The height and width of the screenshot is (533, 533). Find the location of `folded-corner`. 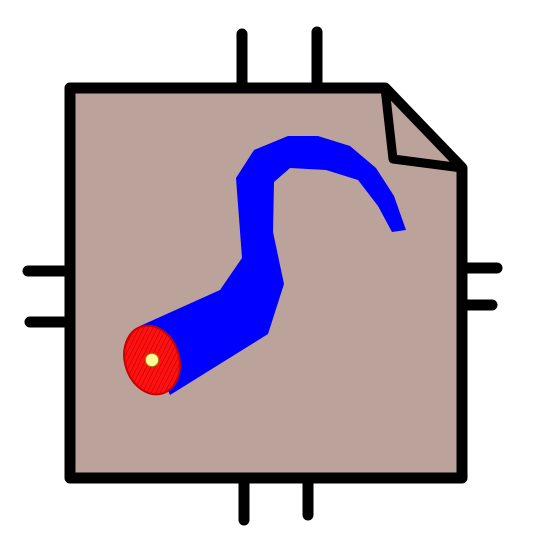

folded-corner is located at coordinates (423, 128).